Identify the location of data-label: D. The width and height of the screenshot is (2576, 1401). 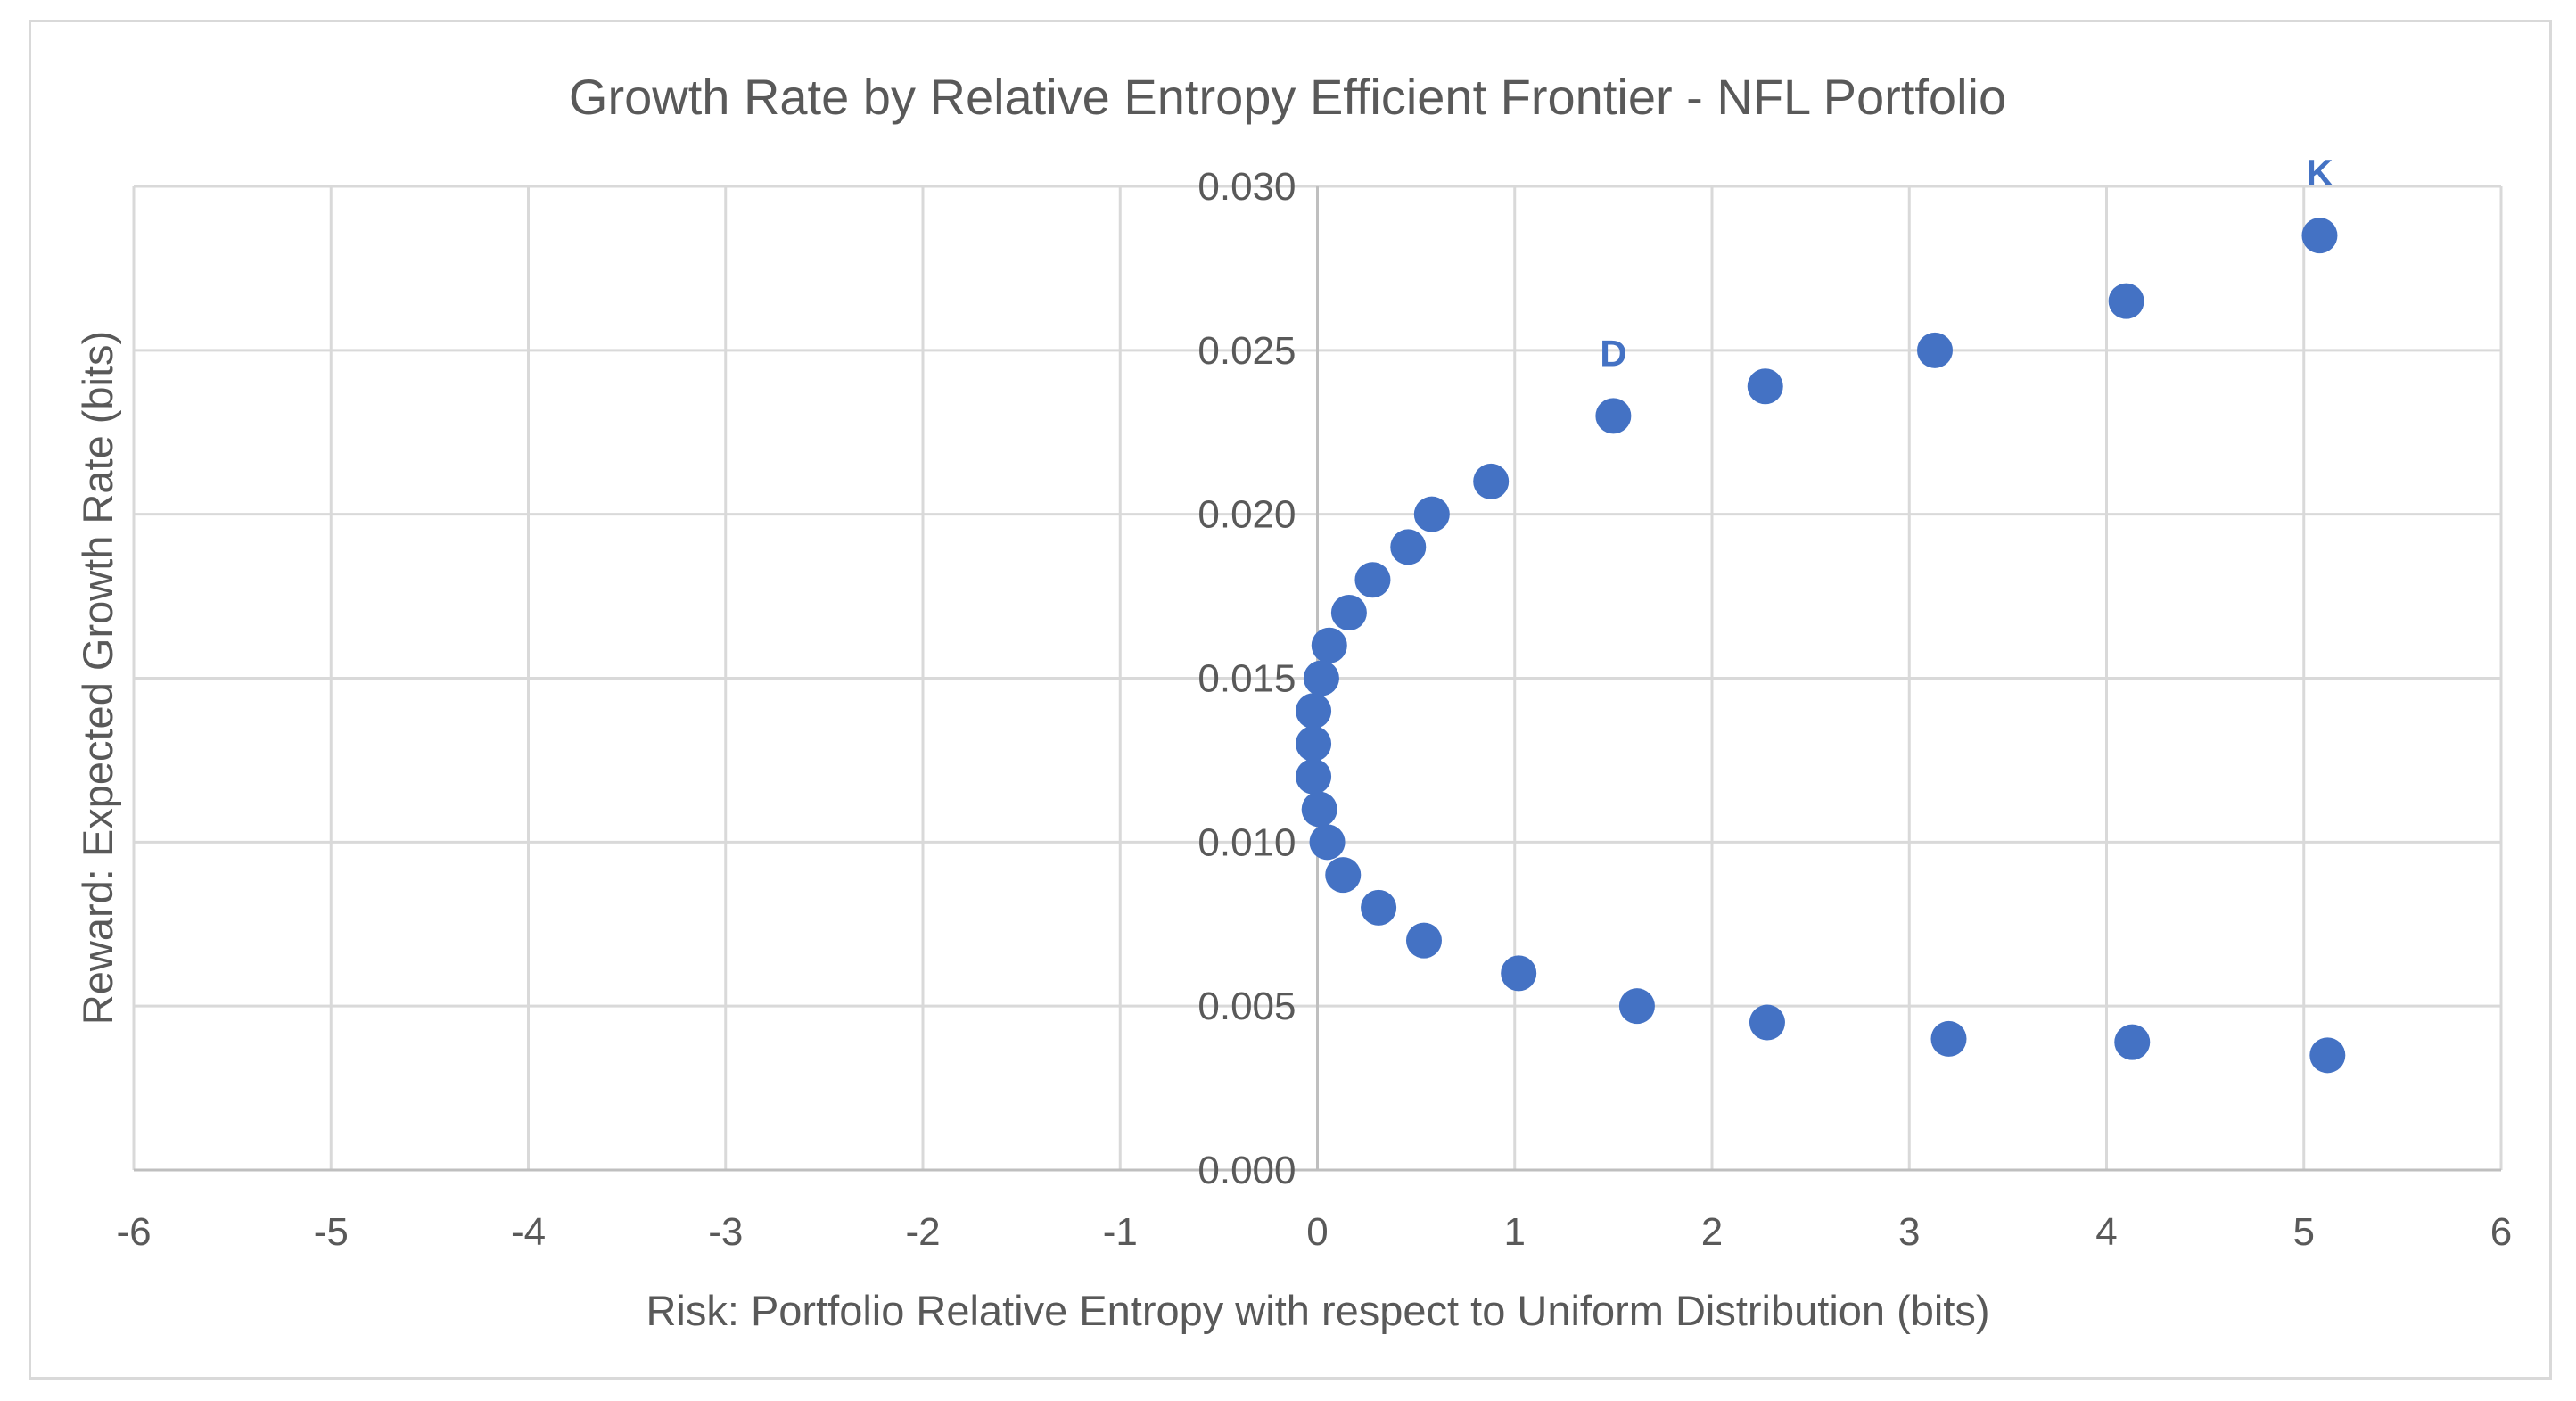
(1613, 353).